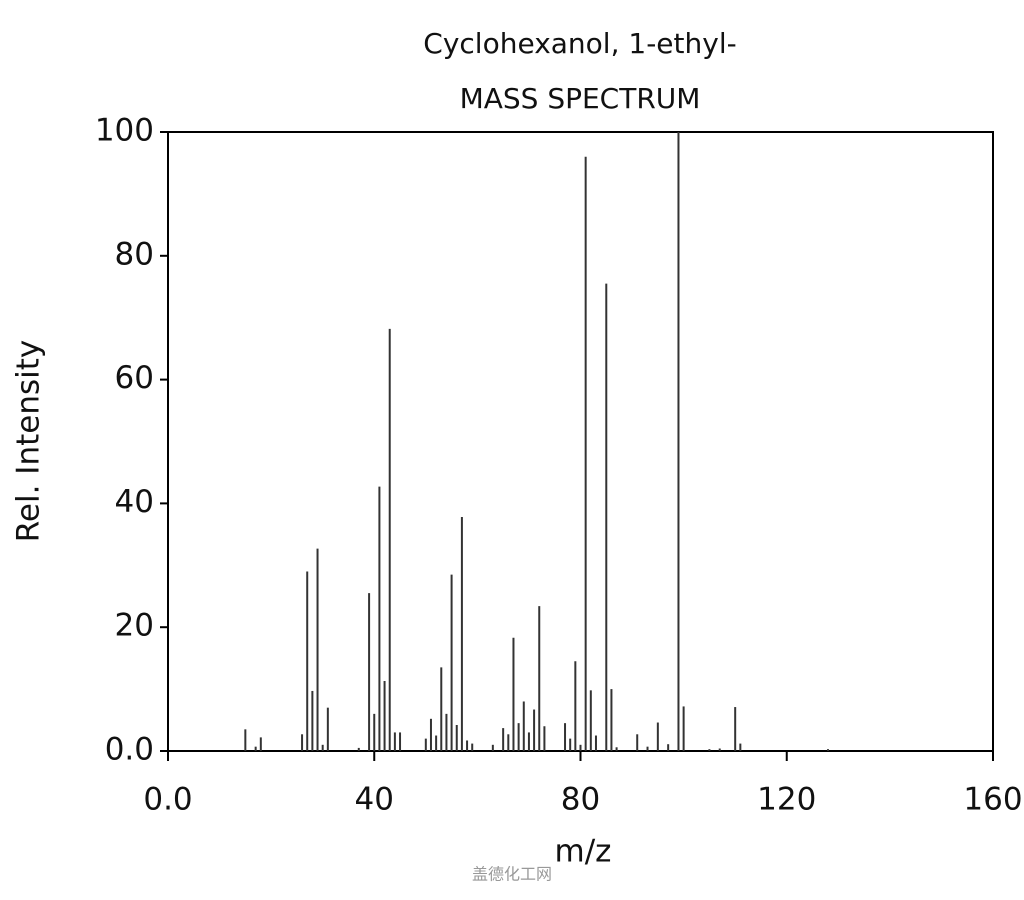 This screenshot has height=900, width=1024. I want to click on y-tick-label: 0.0, so click(129, 750).